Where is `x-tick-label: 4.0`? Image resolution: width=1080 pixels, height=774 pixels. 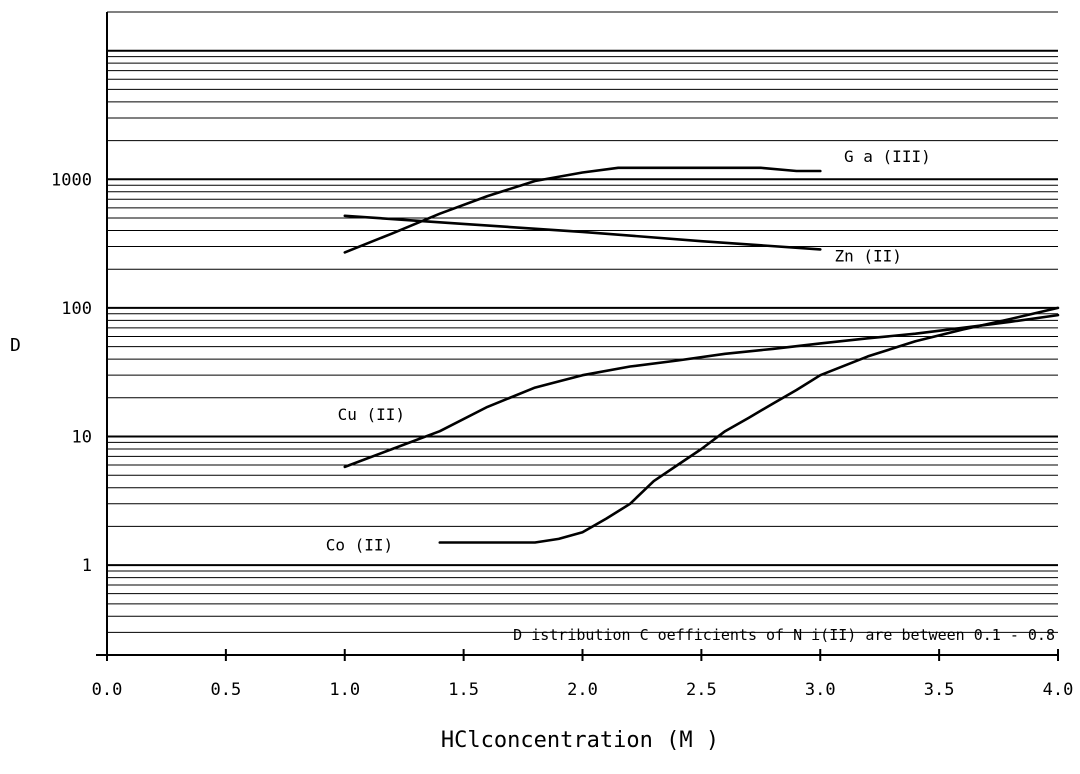 x-tick-label: 4.0 is located at coordinates (1058, 690).